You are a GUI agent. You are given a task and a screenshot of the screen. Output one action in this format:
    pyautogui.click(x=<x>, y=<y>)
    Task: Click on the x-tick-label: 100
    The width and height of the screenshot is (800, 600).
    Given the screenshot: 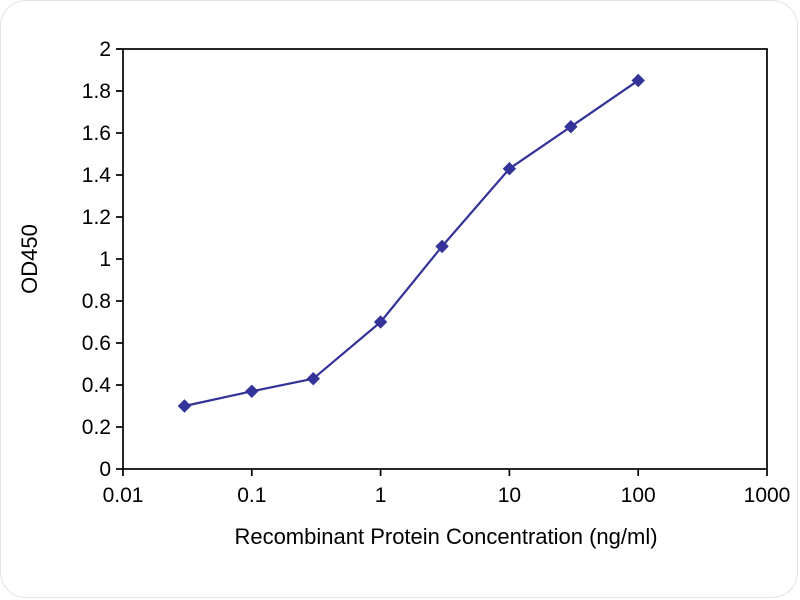 What is the action you would take?
    pyautogui.click(x=638, y=495)
    